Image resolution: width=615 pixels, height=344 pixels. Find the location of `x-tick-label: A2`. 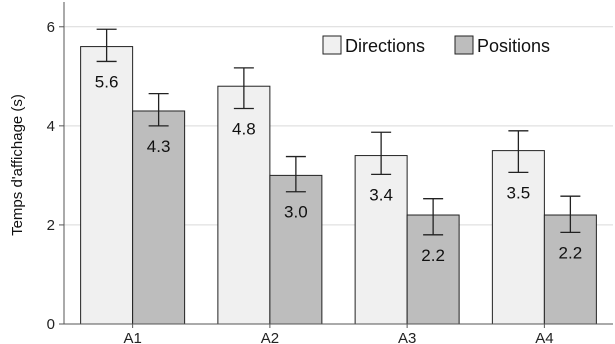

x-tick-label: A2 is located at coordinates (270, 337).